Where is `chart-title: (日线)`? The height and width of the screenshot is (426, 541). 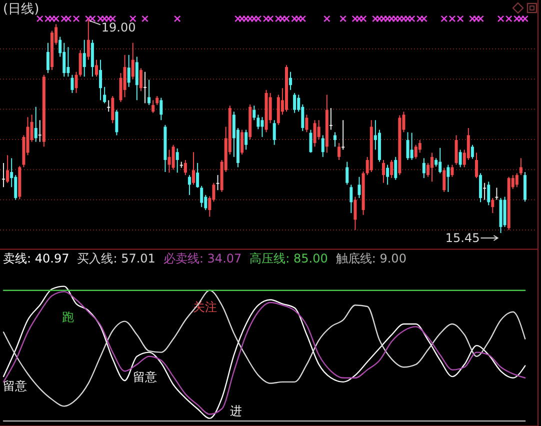
chart-title: (日线) is located at coordinates (21, 9).